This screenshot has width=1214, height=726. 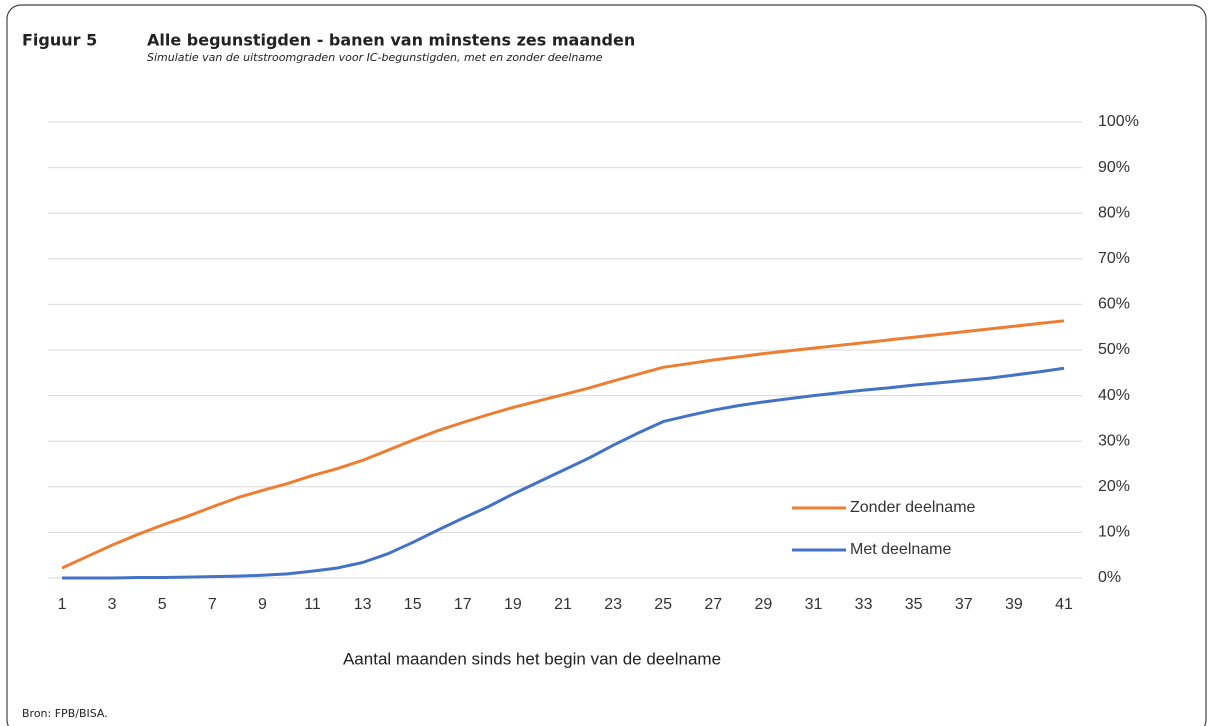 What do you see at coordinates (663, 604) in the screenshot?
I see `x-tick-label: 25` at bounding box center [663, 604].